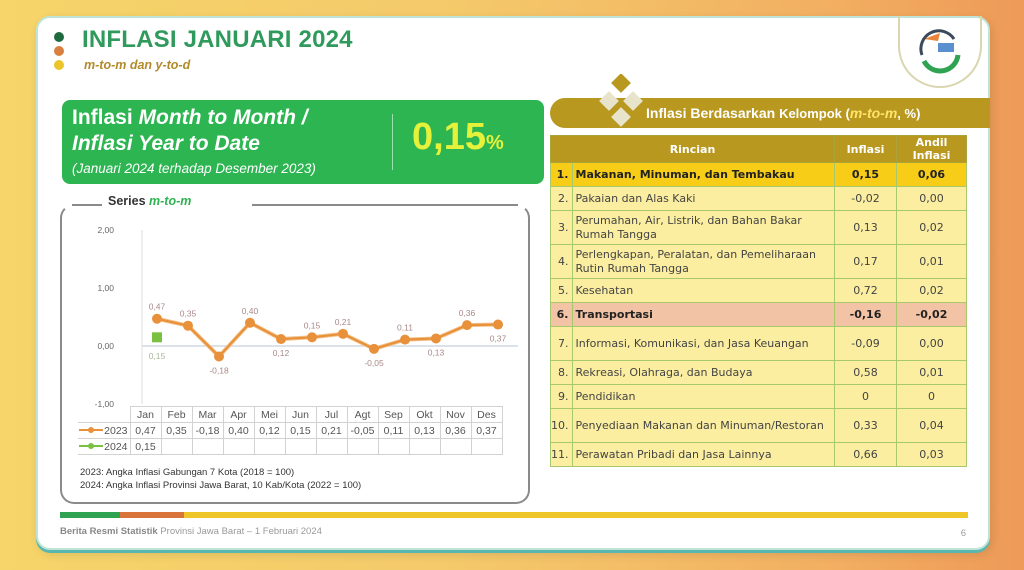  What do you see at coordinates (150, 201) in the screenshot?
I see `chart-title: Series m-to-m` at bounding box center [150, 201].